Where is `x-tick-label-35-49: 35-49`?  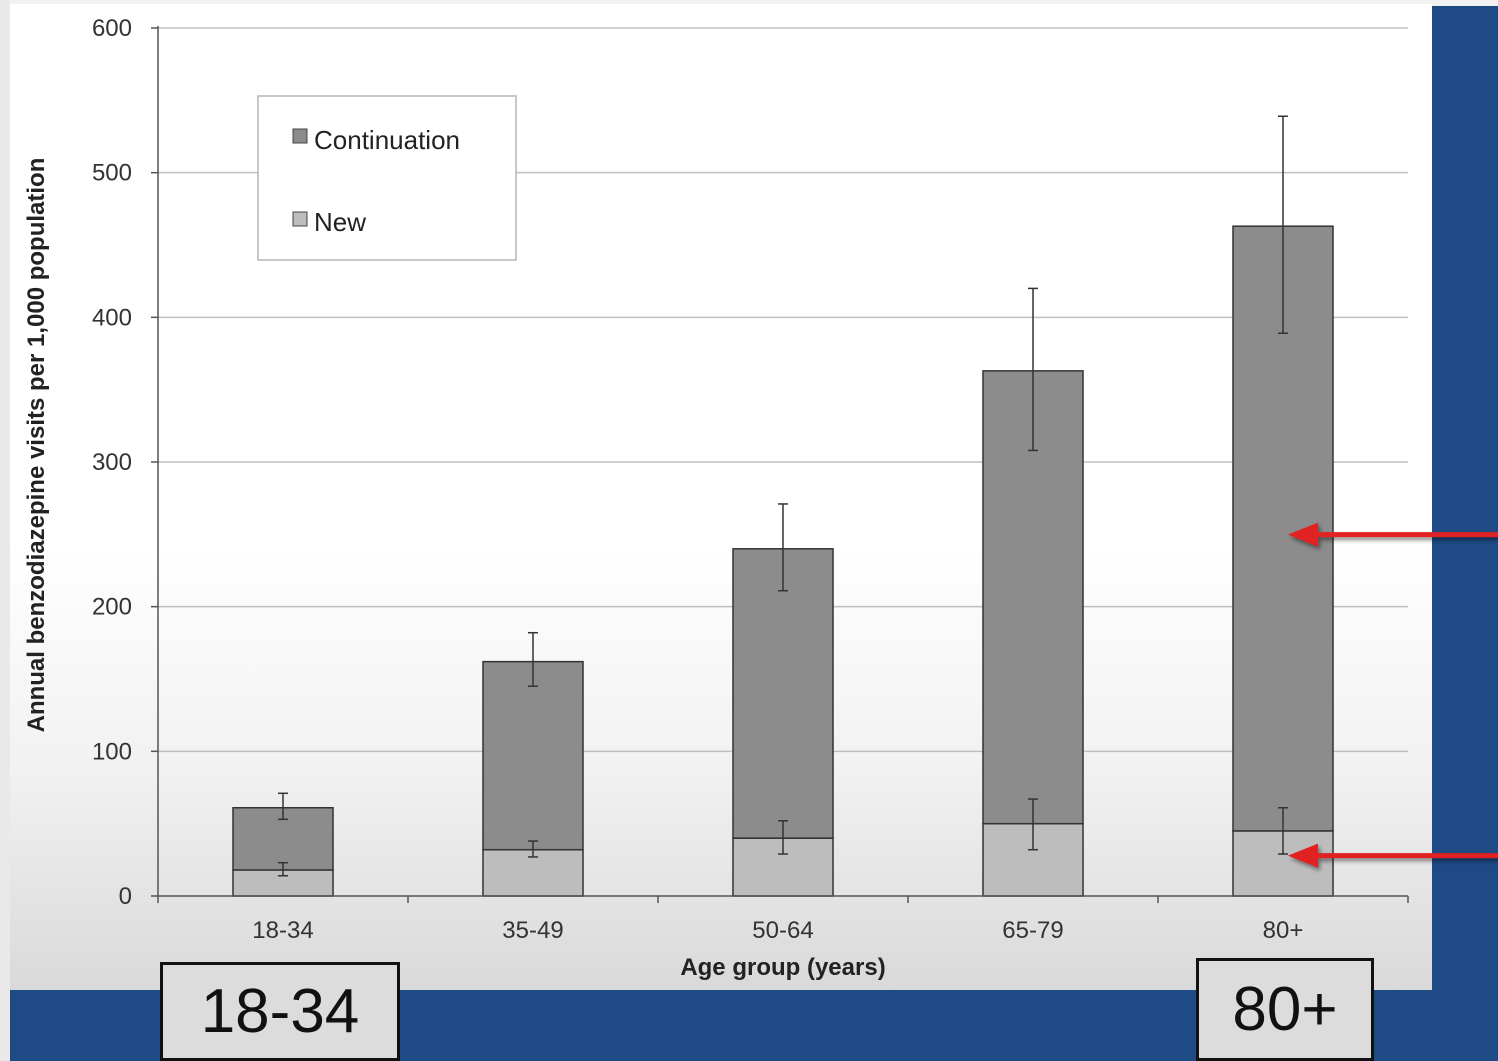
x-tick-label-35-49: 35-49 is located at coordinates (532, 930).